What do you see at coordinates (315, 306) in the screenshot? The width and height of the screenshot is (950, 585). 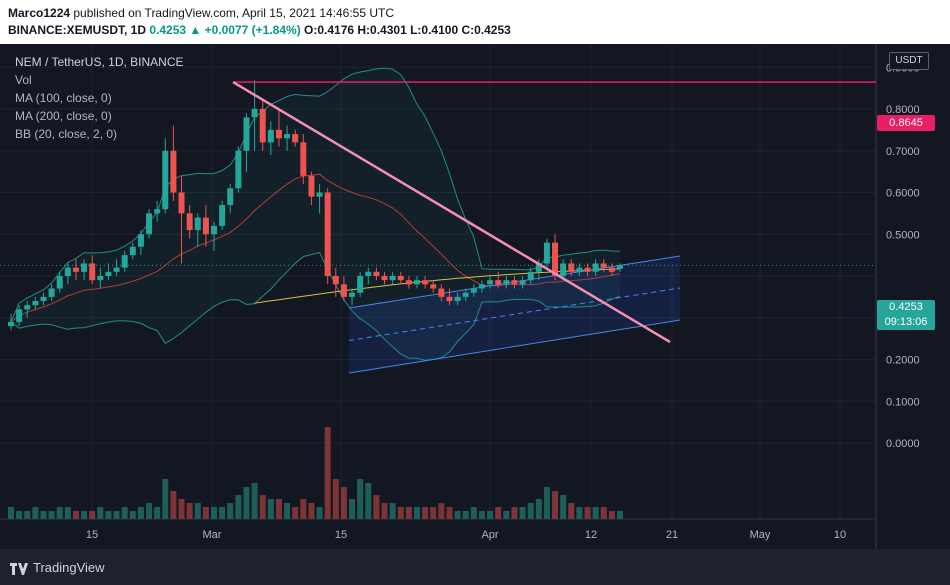 I see `bollinger-lower` at bounding box center [315, 306].